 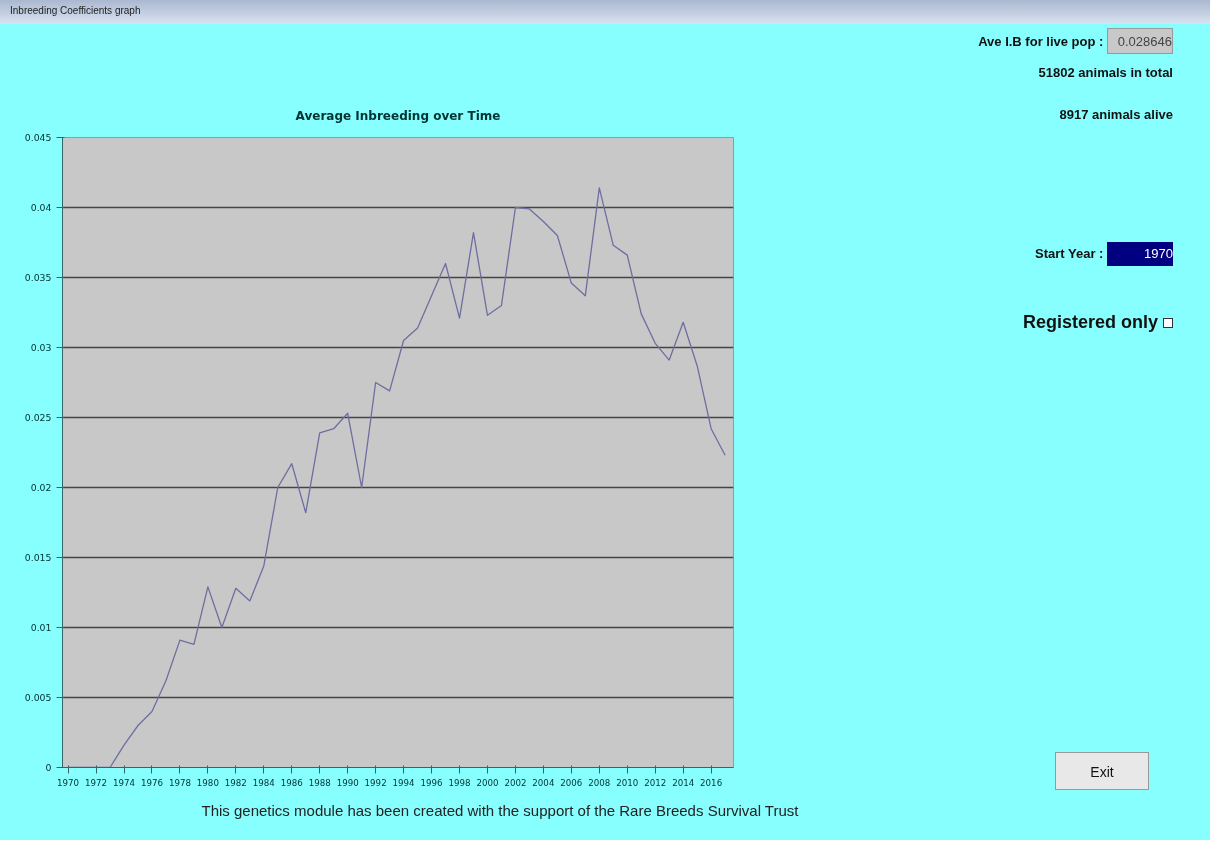 What do you see at coordinates (543, 782) in the screenshot?
I see `x-tick-label: 2004` at bounding box center [543, 782].